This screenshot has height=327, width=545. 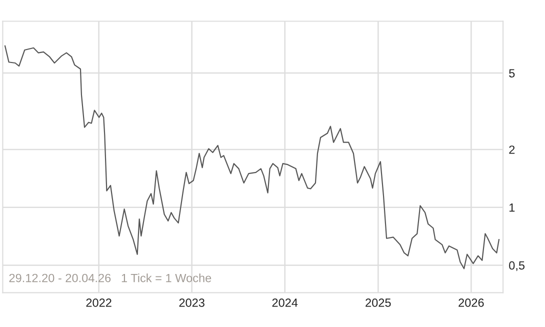 I want to click on x-tick-label: 2023, so click(x=191, y=302).